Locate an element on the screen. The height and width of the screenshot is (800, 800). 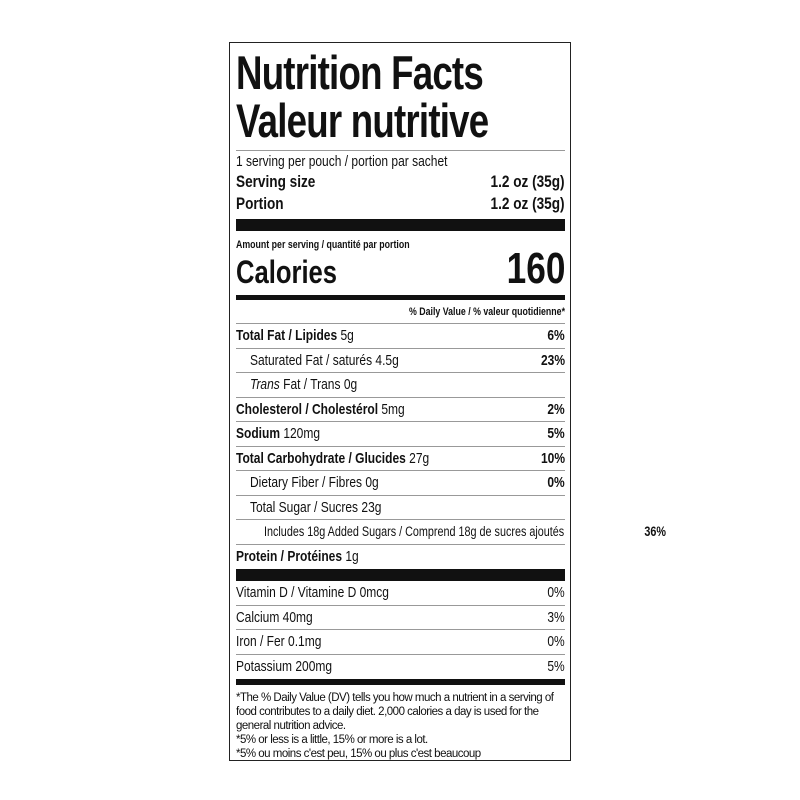
vitamin-name: Potassium 200mg is located at coordinates (284, 667).